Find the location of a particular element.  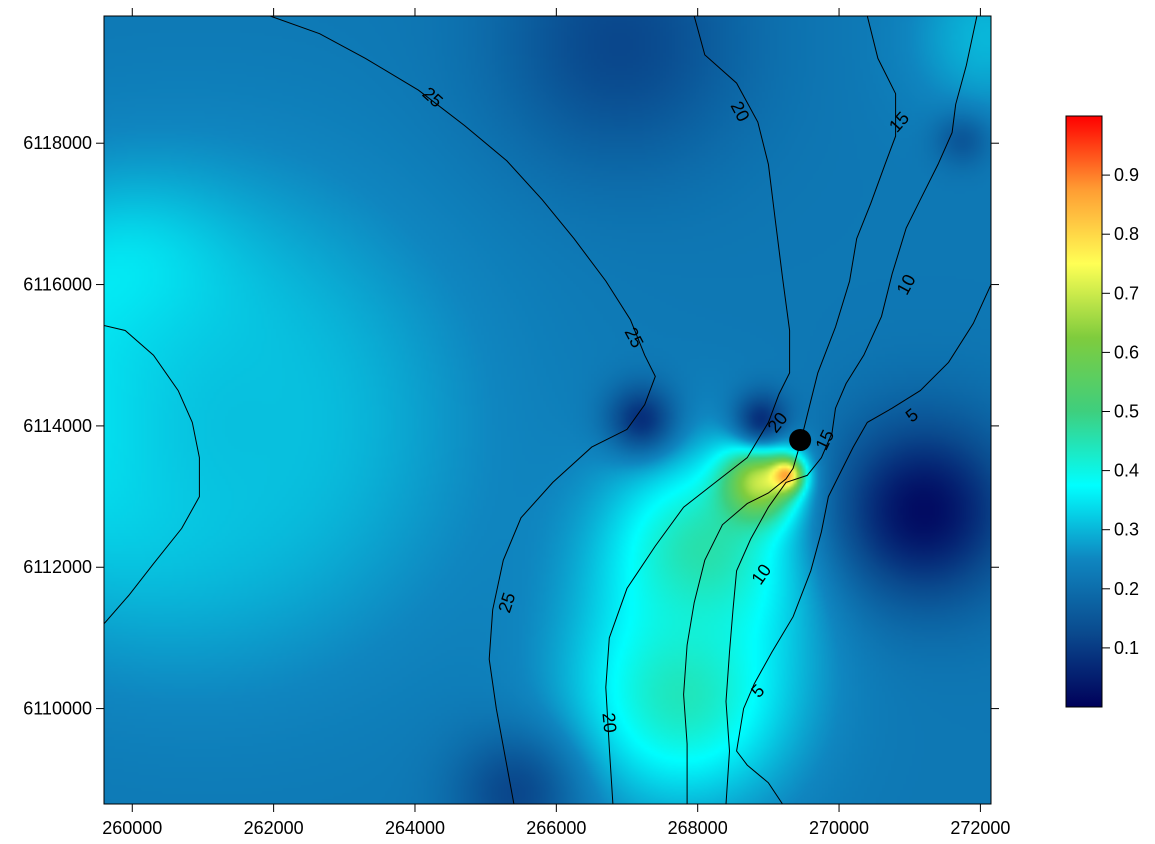

colorbar-tick-label: 0.6 is located at coordinates (1126, 352).